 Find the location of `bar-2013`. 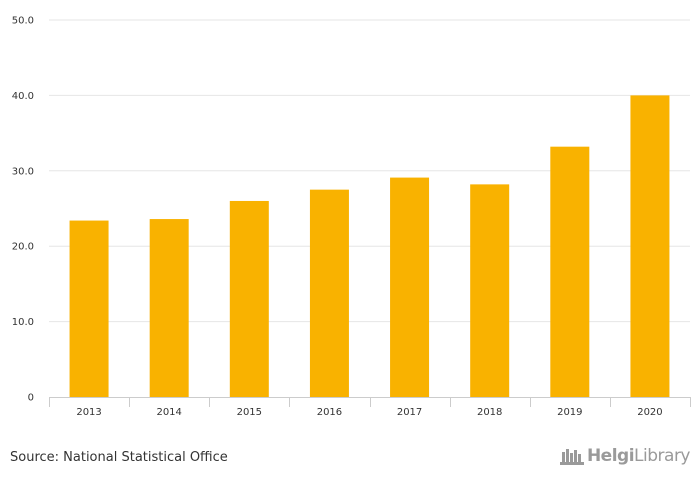

bar-2013 is located at coordinates (89, 308).